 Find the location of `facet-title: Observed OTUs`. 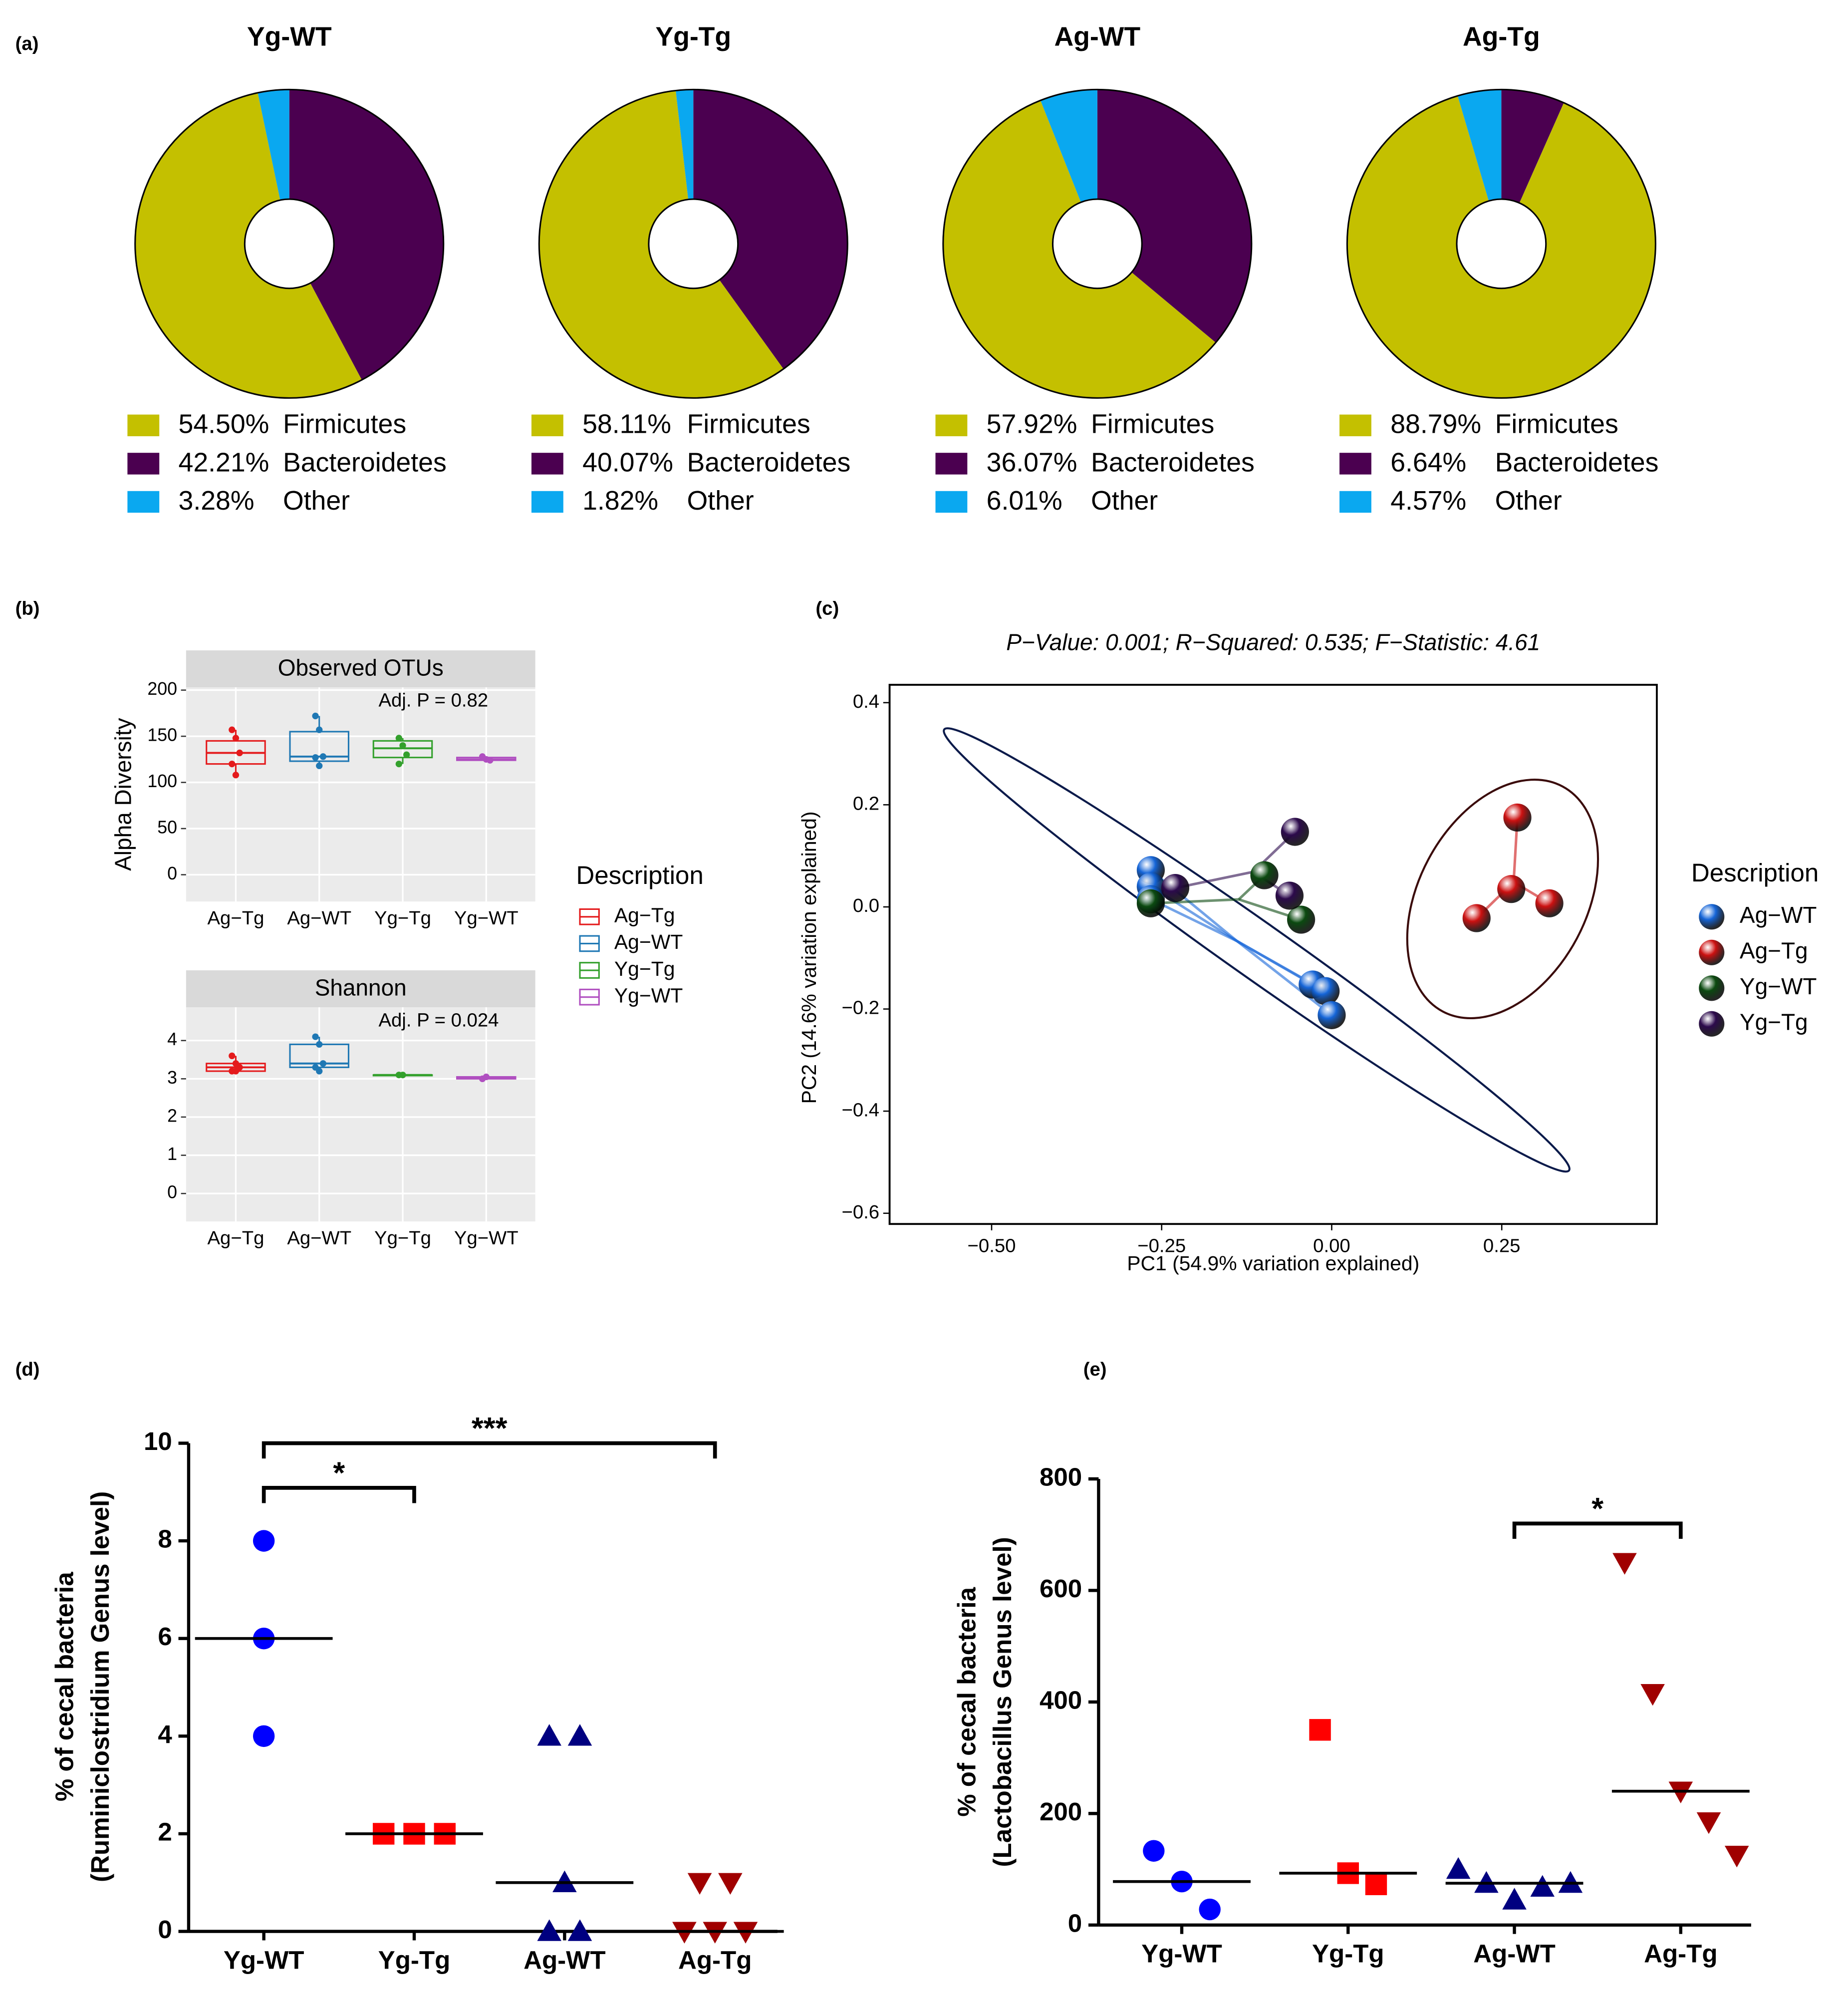

facet-title: Observed OTUs is located at coordinates (361, 667).